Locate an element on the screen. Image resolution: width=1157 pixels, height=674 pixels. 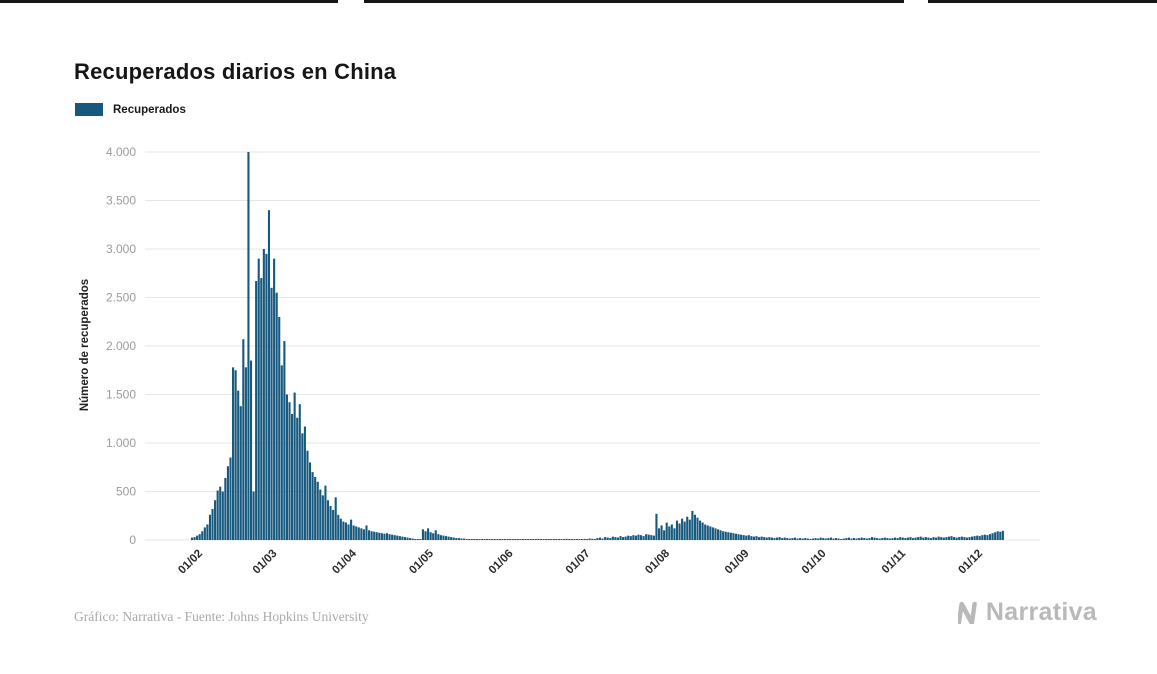
window-top-border is located at coordinates (578, 1).